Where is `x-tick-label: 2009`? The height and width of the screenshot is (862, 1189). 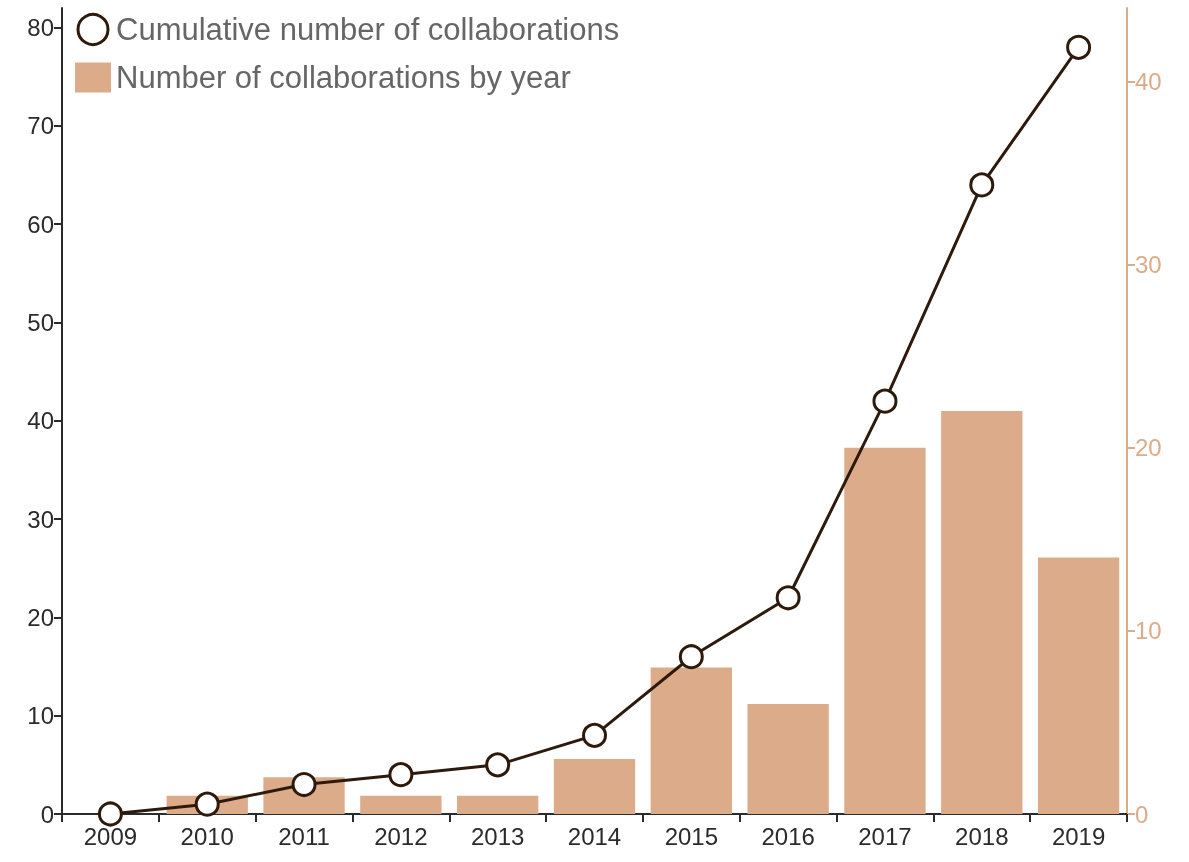 x-tick-label: 2009 is located at coordinates (110, 836).